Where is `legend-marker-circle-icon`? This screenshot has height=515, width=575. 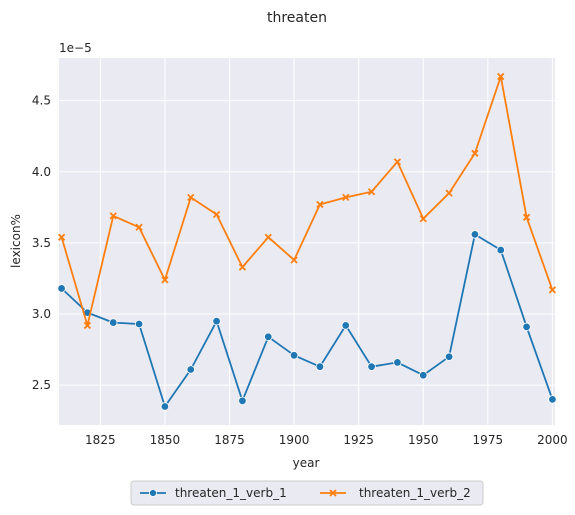 legend-marker-circle-icon is located at coordinates (153, 493).